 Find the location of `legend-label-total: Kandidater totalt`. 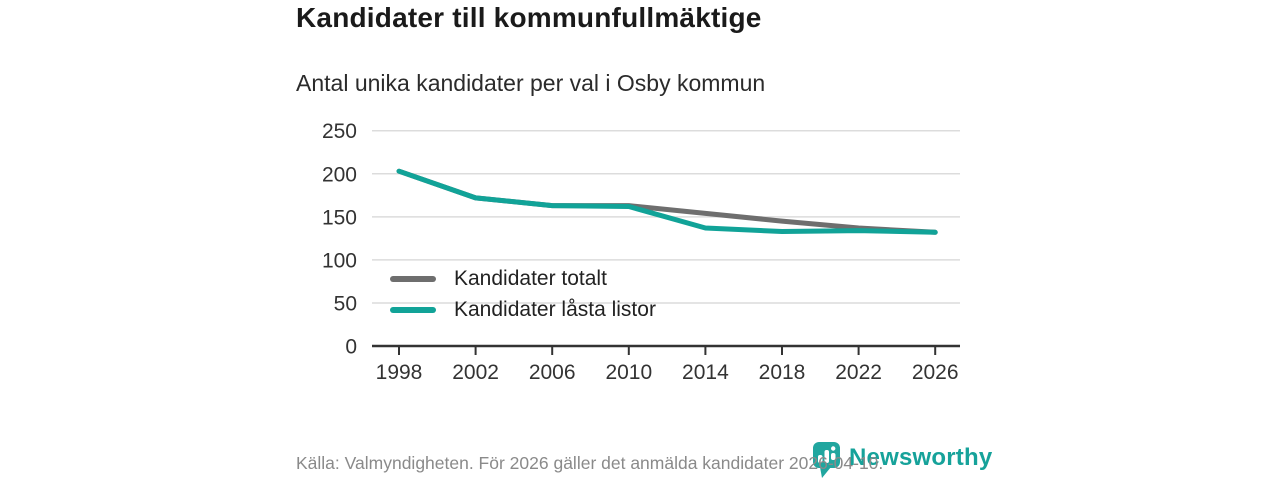

legend-label-total: Kandidater totalt is located at coordinates (530, 278).